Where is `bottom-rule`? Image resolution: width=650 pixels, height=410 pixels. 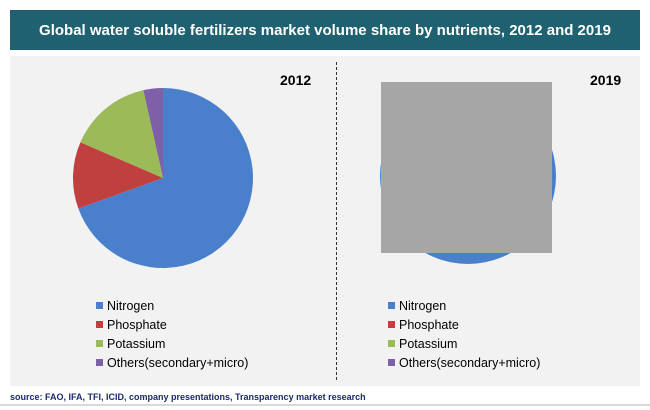
bottom-rule is located at coordinates (325, 405).